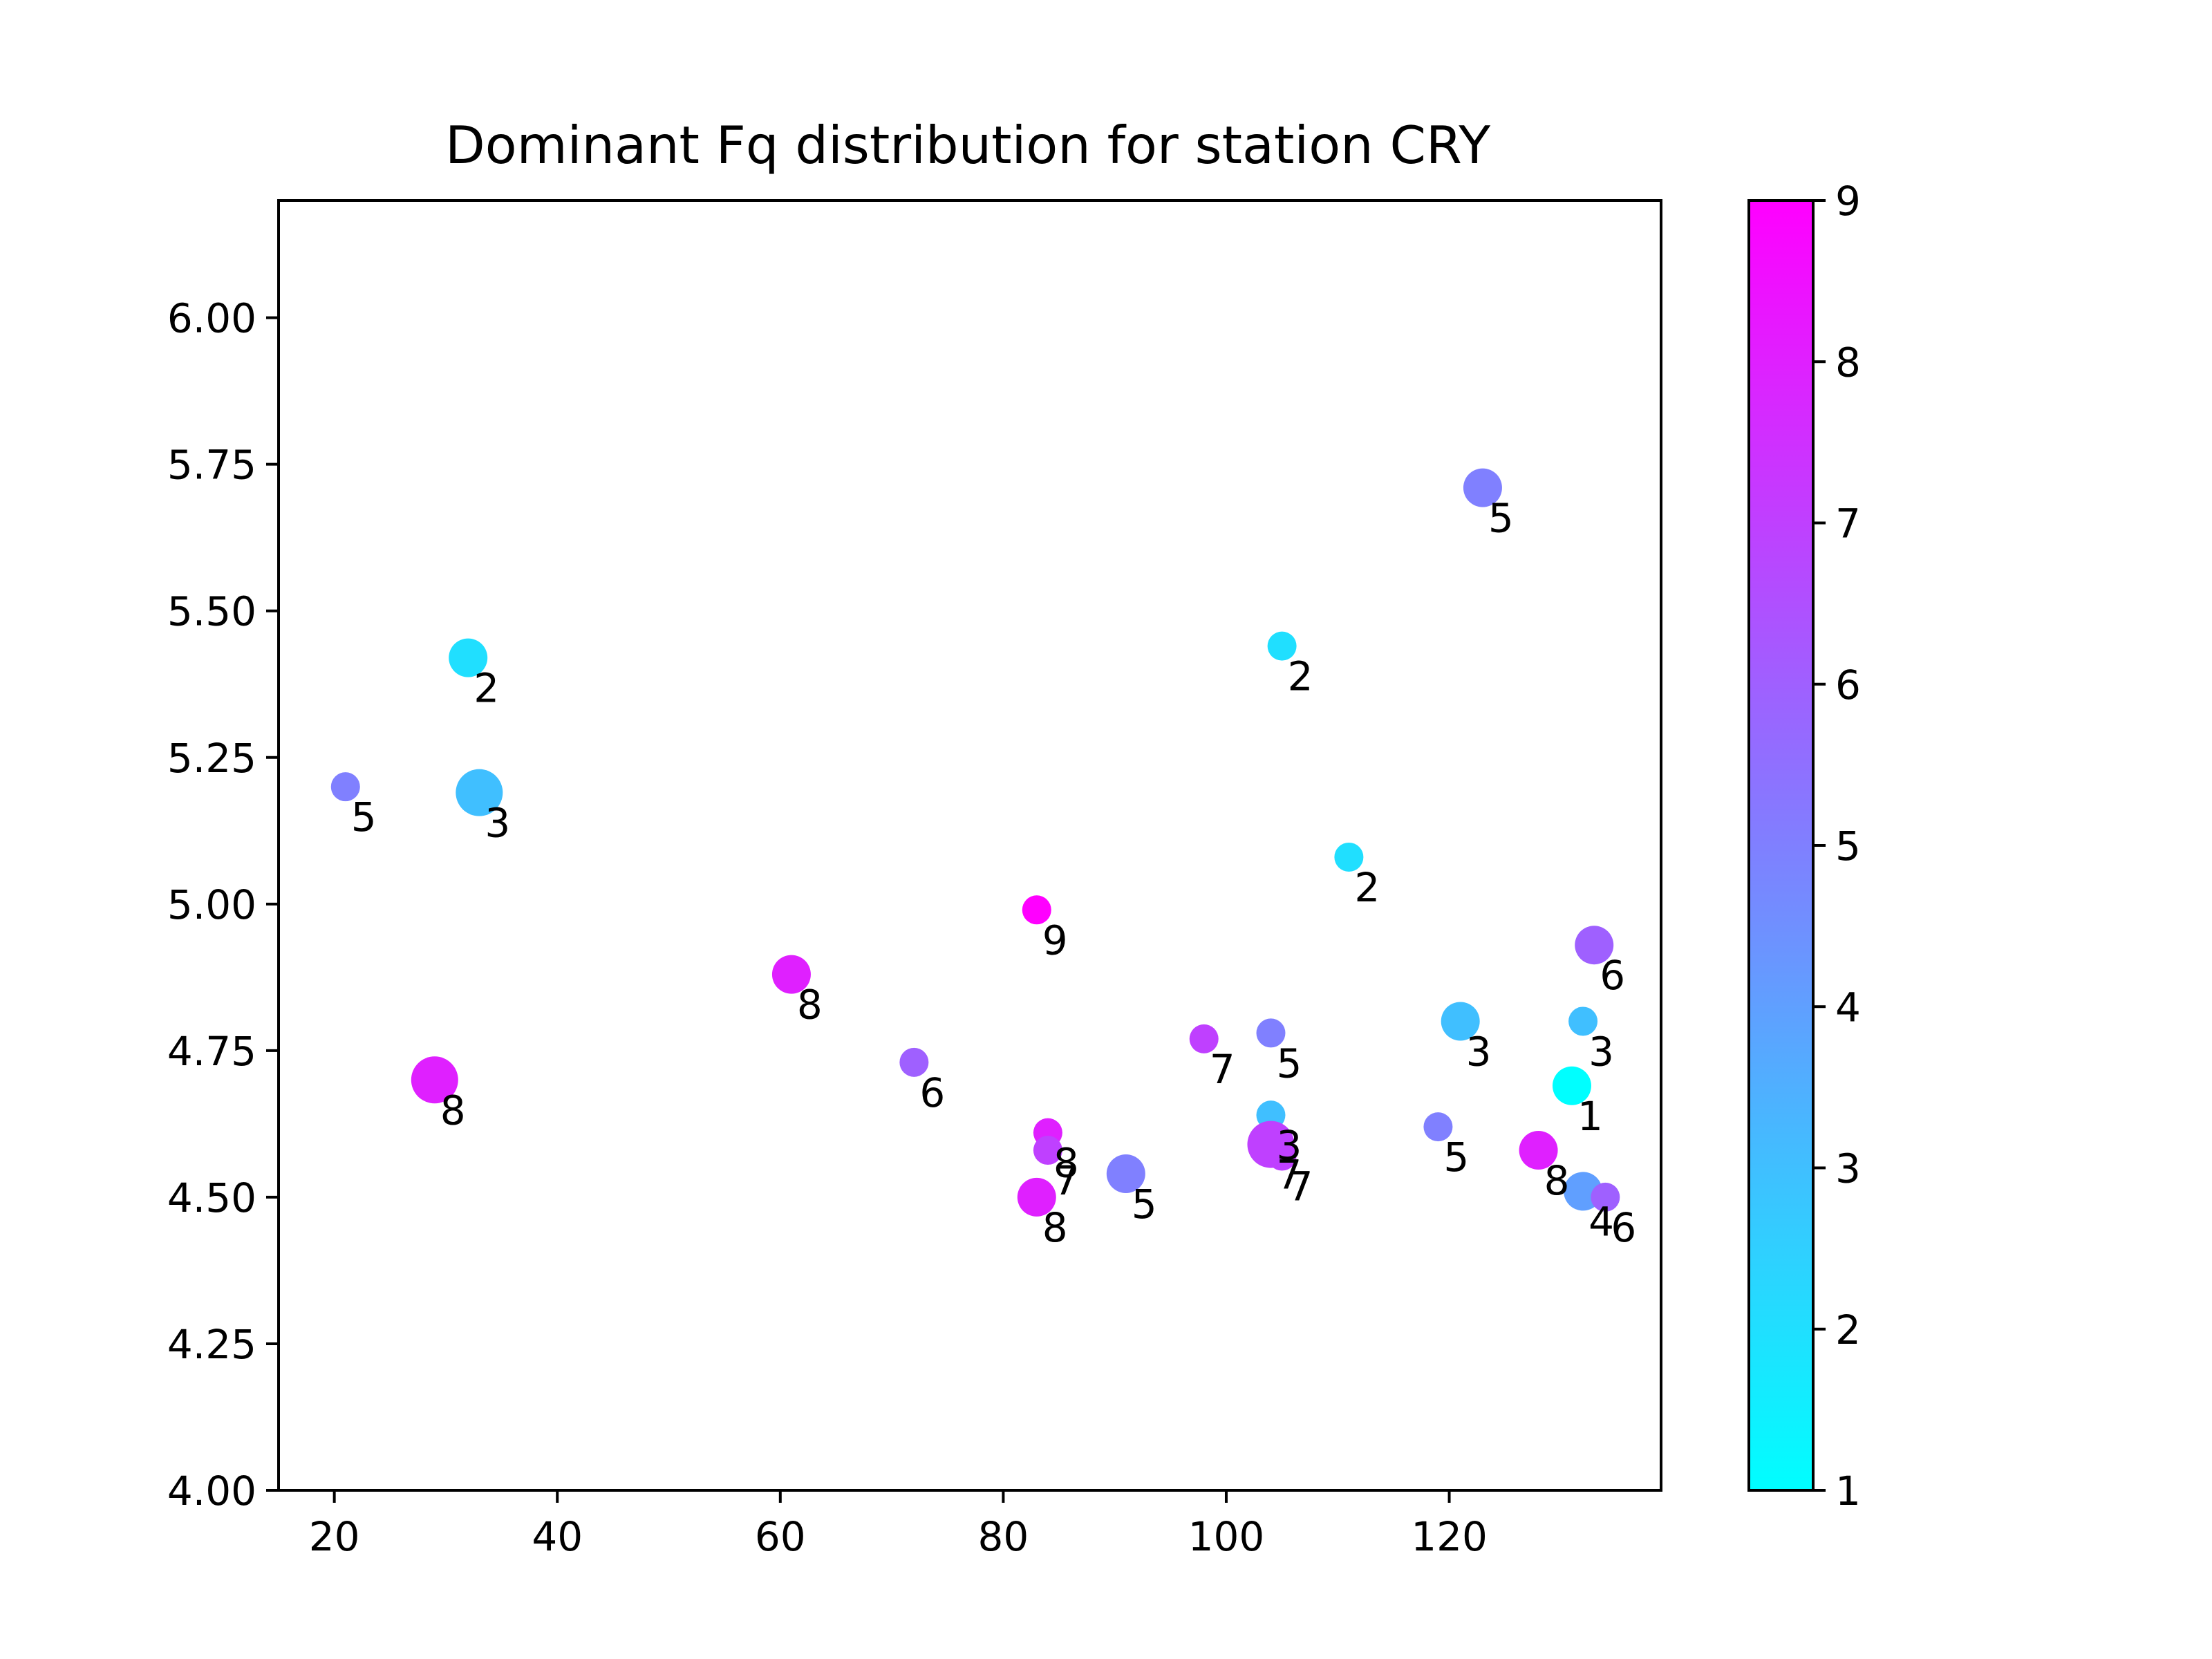 The width and height of the screenshot is (2212, 1659). What do you see at coordinates (1055, 941) in the screenshot?
I see `point-label: 9` at bounding box center [1055, 941].